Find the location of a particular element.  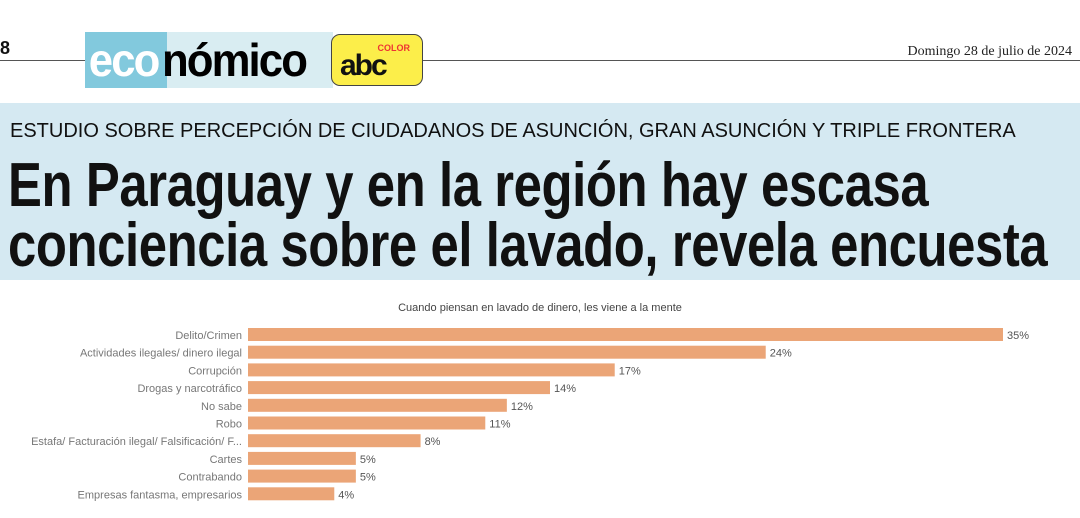

logo-part: eco is located at coordinates (124, 60).